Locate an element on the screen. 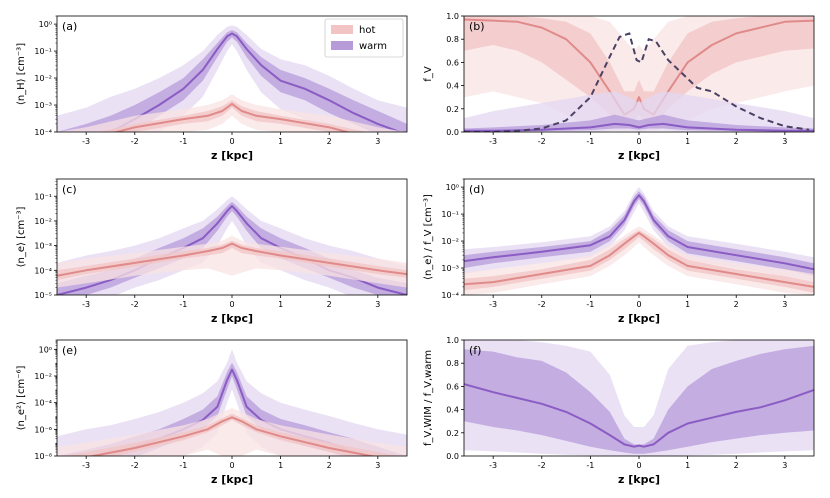 This screenshot has width=830, height=498. y-axis-label: ⟨n_e²⟩ [cm⁻⁶] is located at coordinates (21, 397).